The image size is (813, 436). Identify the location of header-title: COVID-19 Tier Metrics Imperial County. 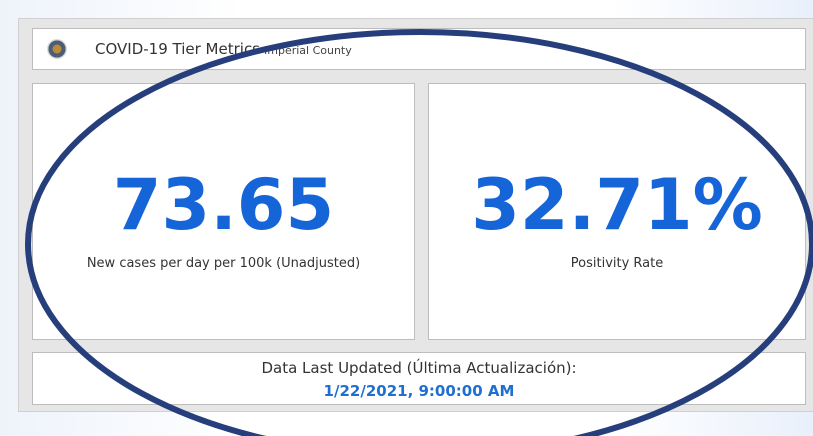
(223, 49).